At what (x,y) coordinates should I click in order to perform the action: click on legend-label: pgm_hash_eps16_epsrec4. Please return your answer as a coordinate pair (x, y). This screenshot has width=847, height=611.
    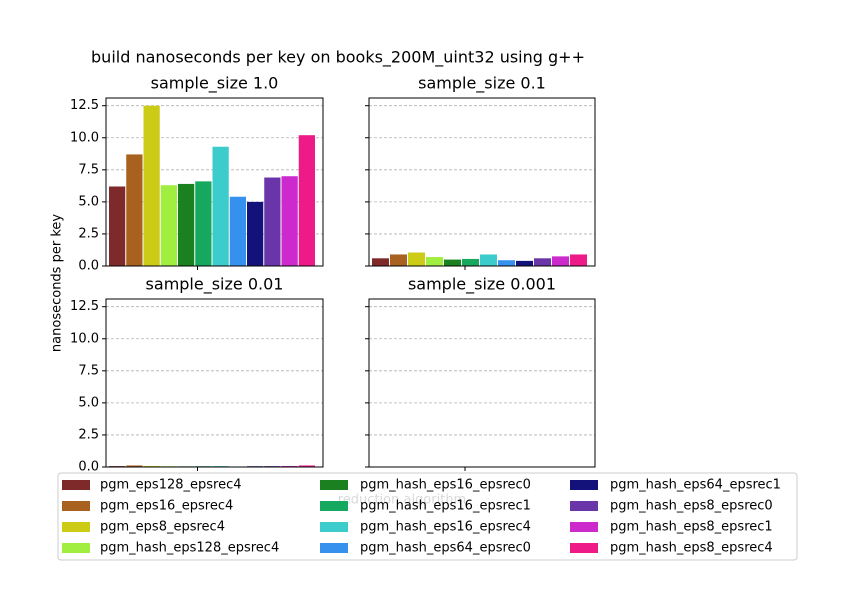
    Looking at the image, I should click on (445, 527).